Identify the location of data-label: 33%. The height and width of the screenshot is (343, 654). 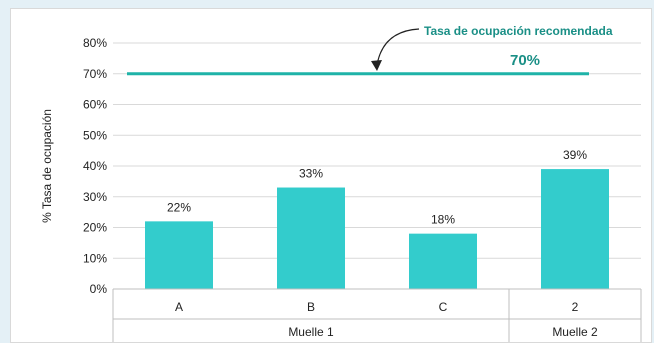
(311, 174).